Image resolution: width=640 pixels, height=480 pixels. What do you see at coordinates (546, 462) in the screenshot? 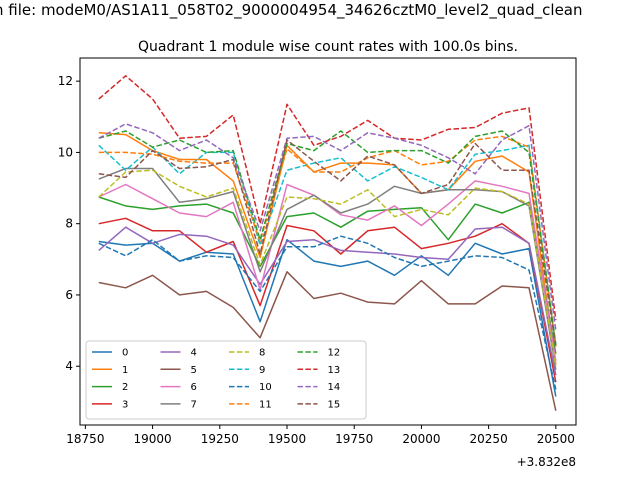
I see `x-offset-label: +3.832e8` at bounding box center [546, 462].